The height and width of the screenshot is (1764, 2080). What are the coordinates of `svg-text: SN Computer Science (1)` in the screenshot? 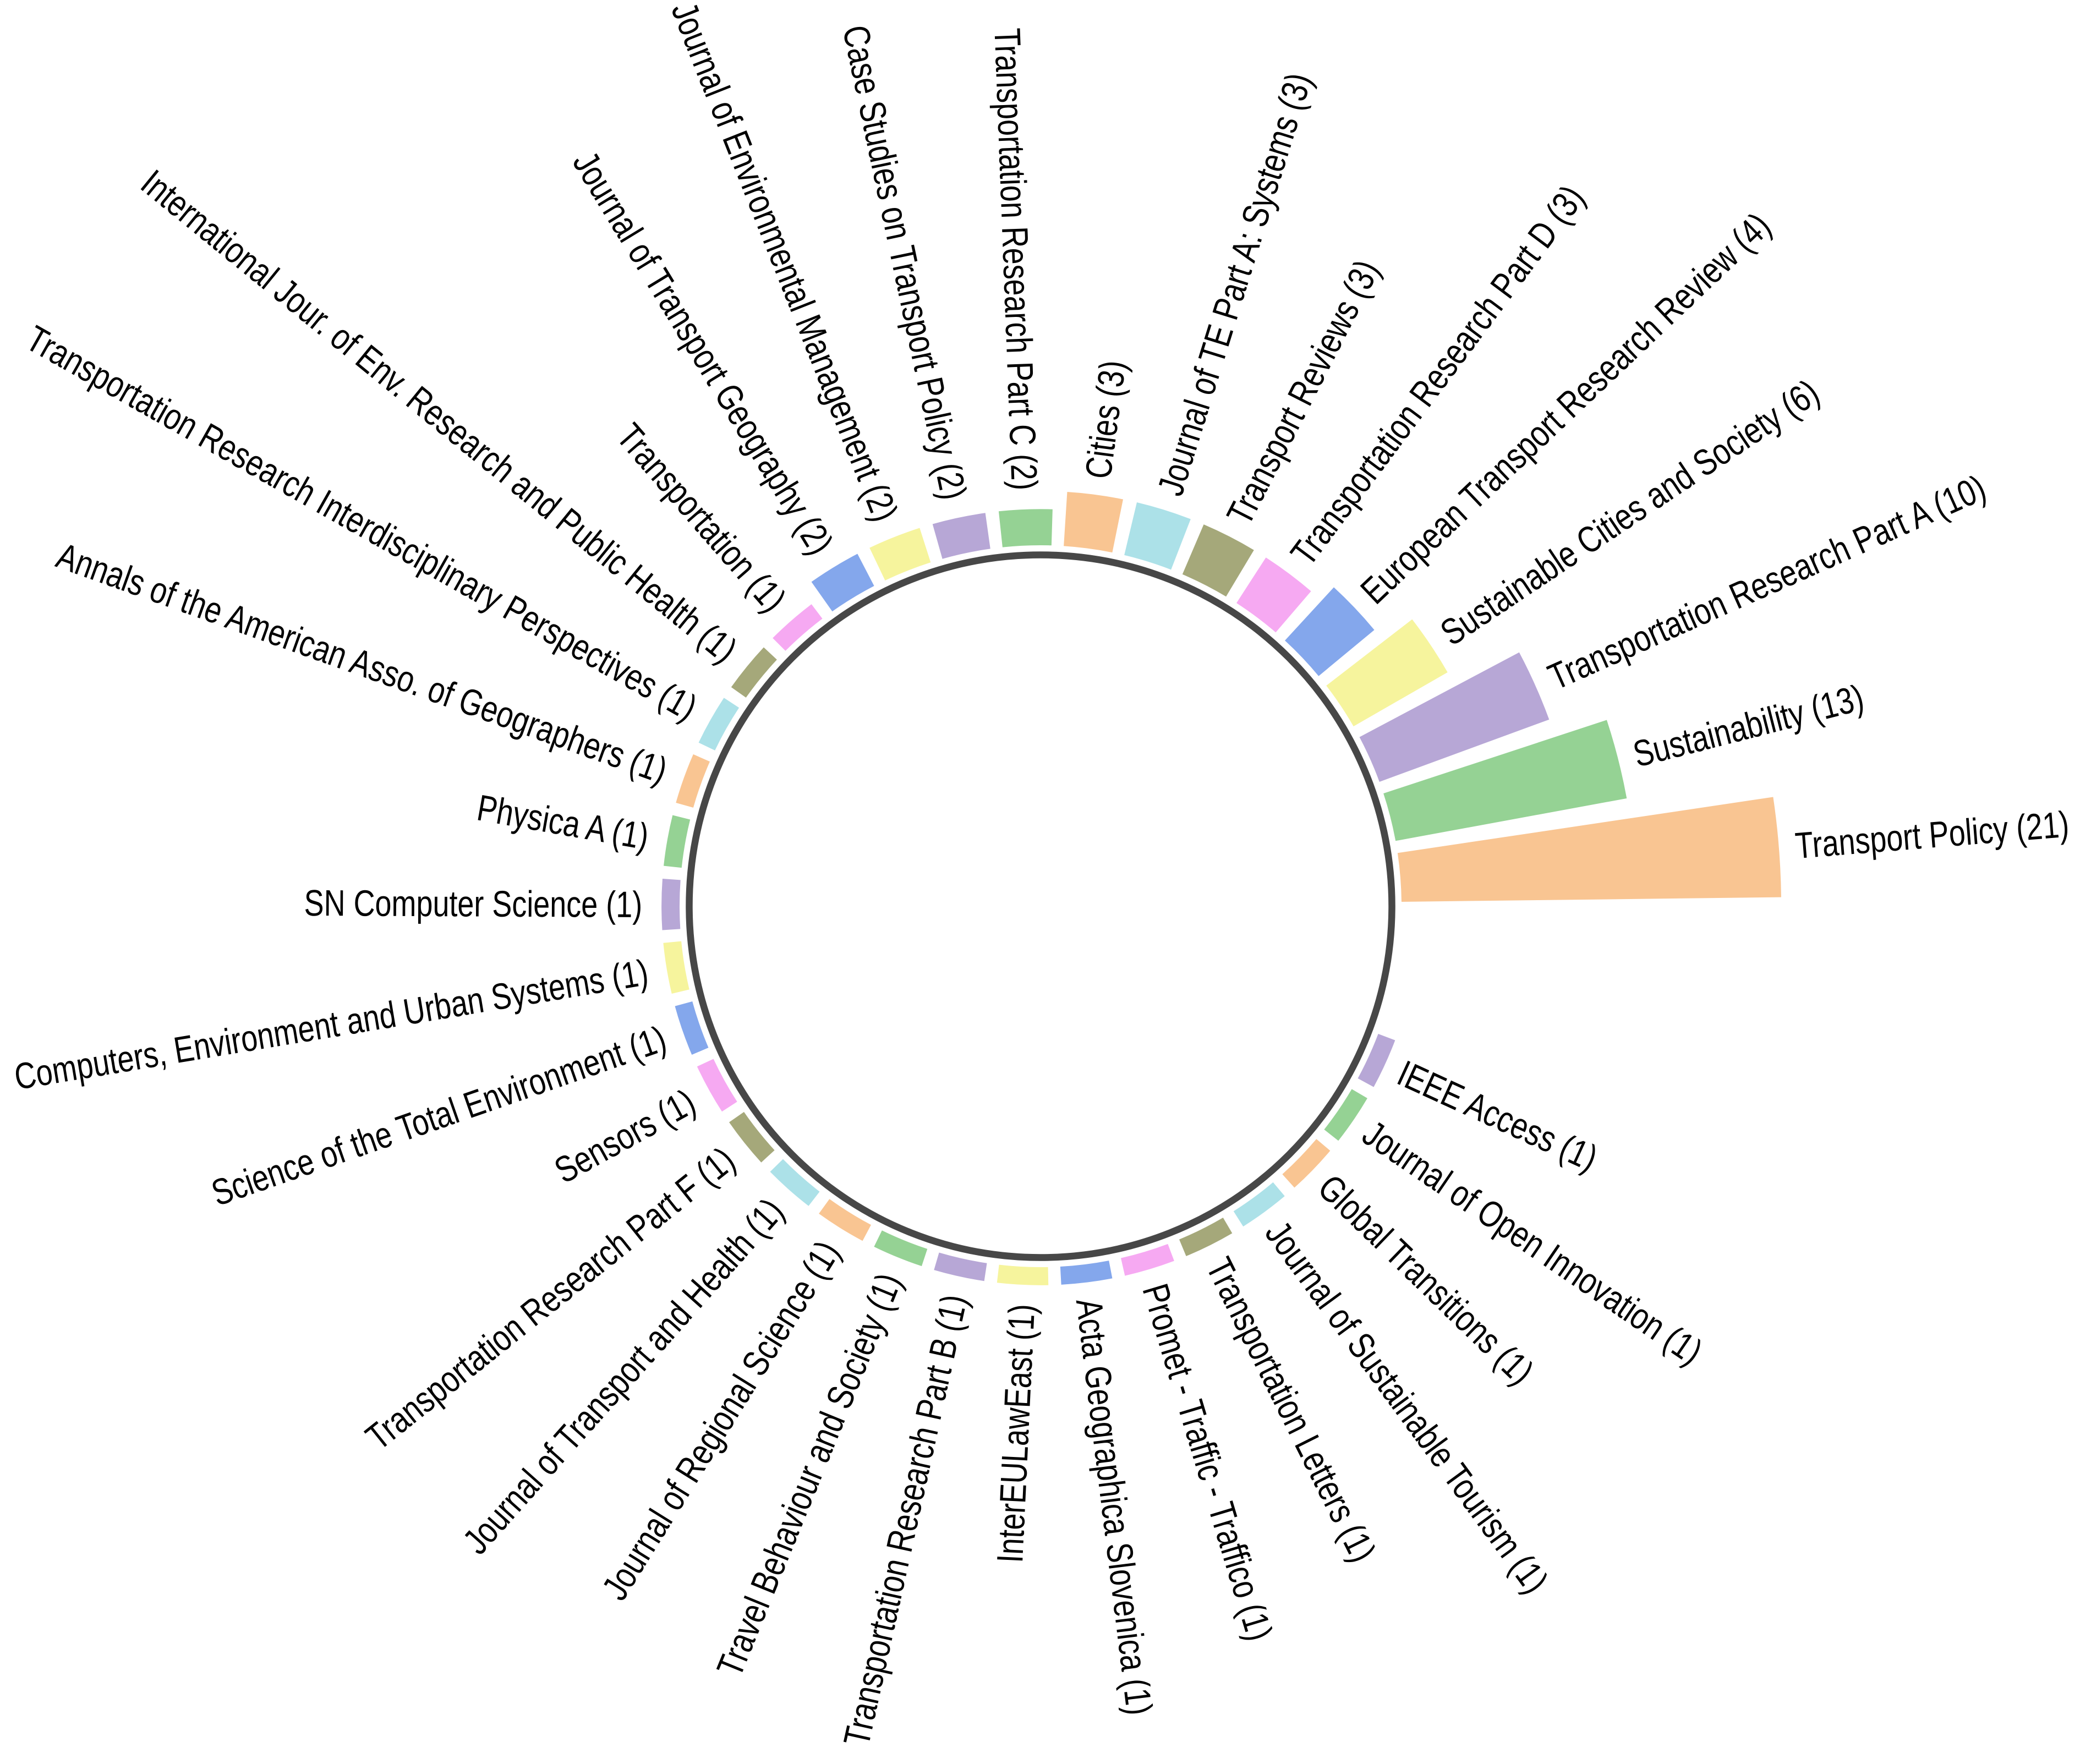 It's located at (473, 904).